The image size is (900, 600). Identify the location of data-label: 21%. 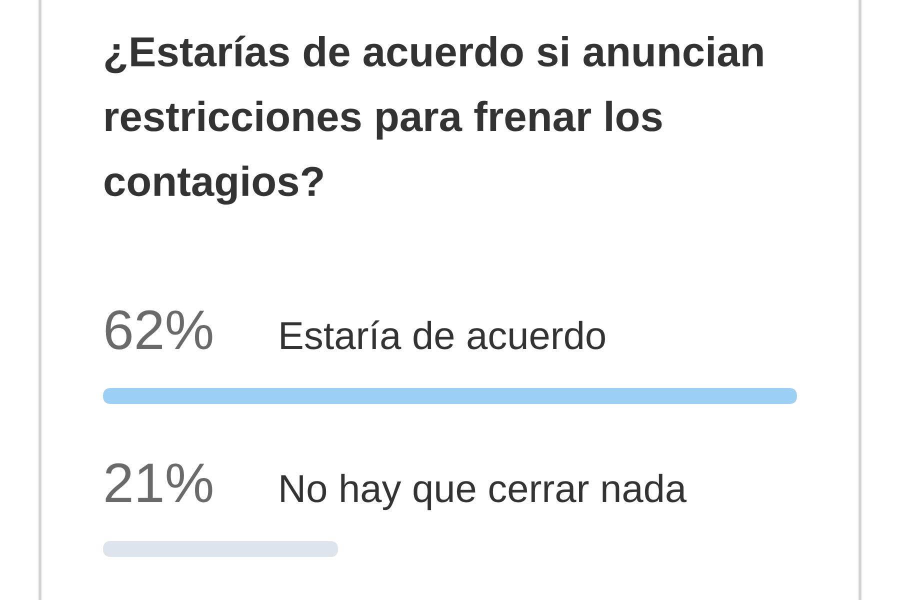
(159, 482).